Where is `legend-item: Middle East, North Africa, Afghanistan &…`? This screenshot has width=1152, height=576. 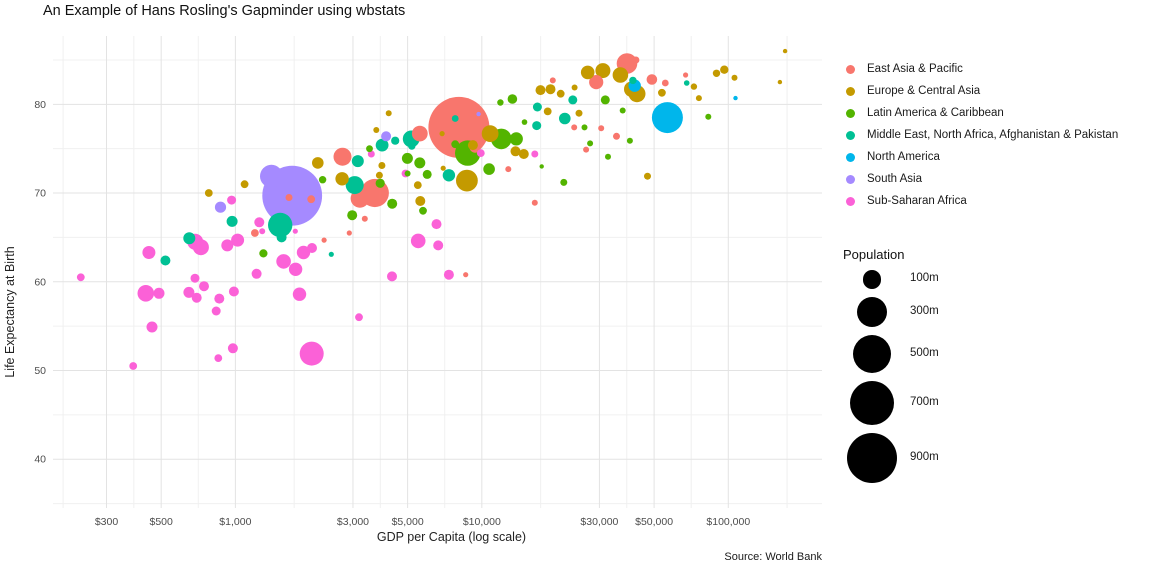 legend-item: Middle East, North Africa, Afghanistan &… is located at coordinates (979, 135).